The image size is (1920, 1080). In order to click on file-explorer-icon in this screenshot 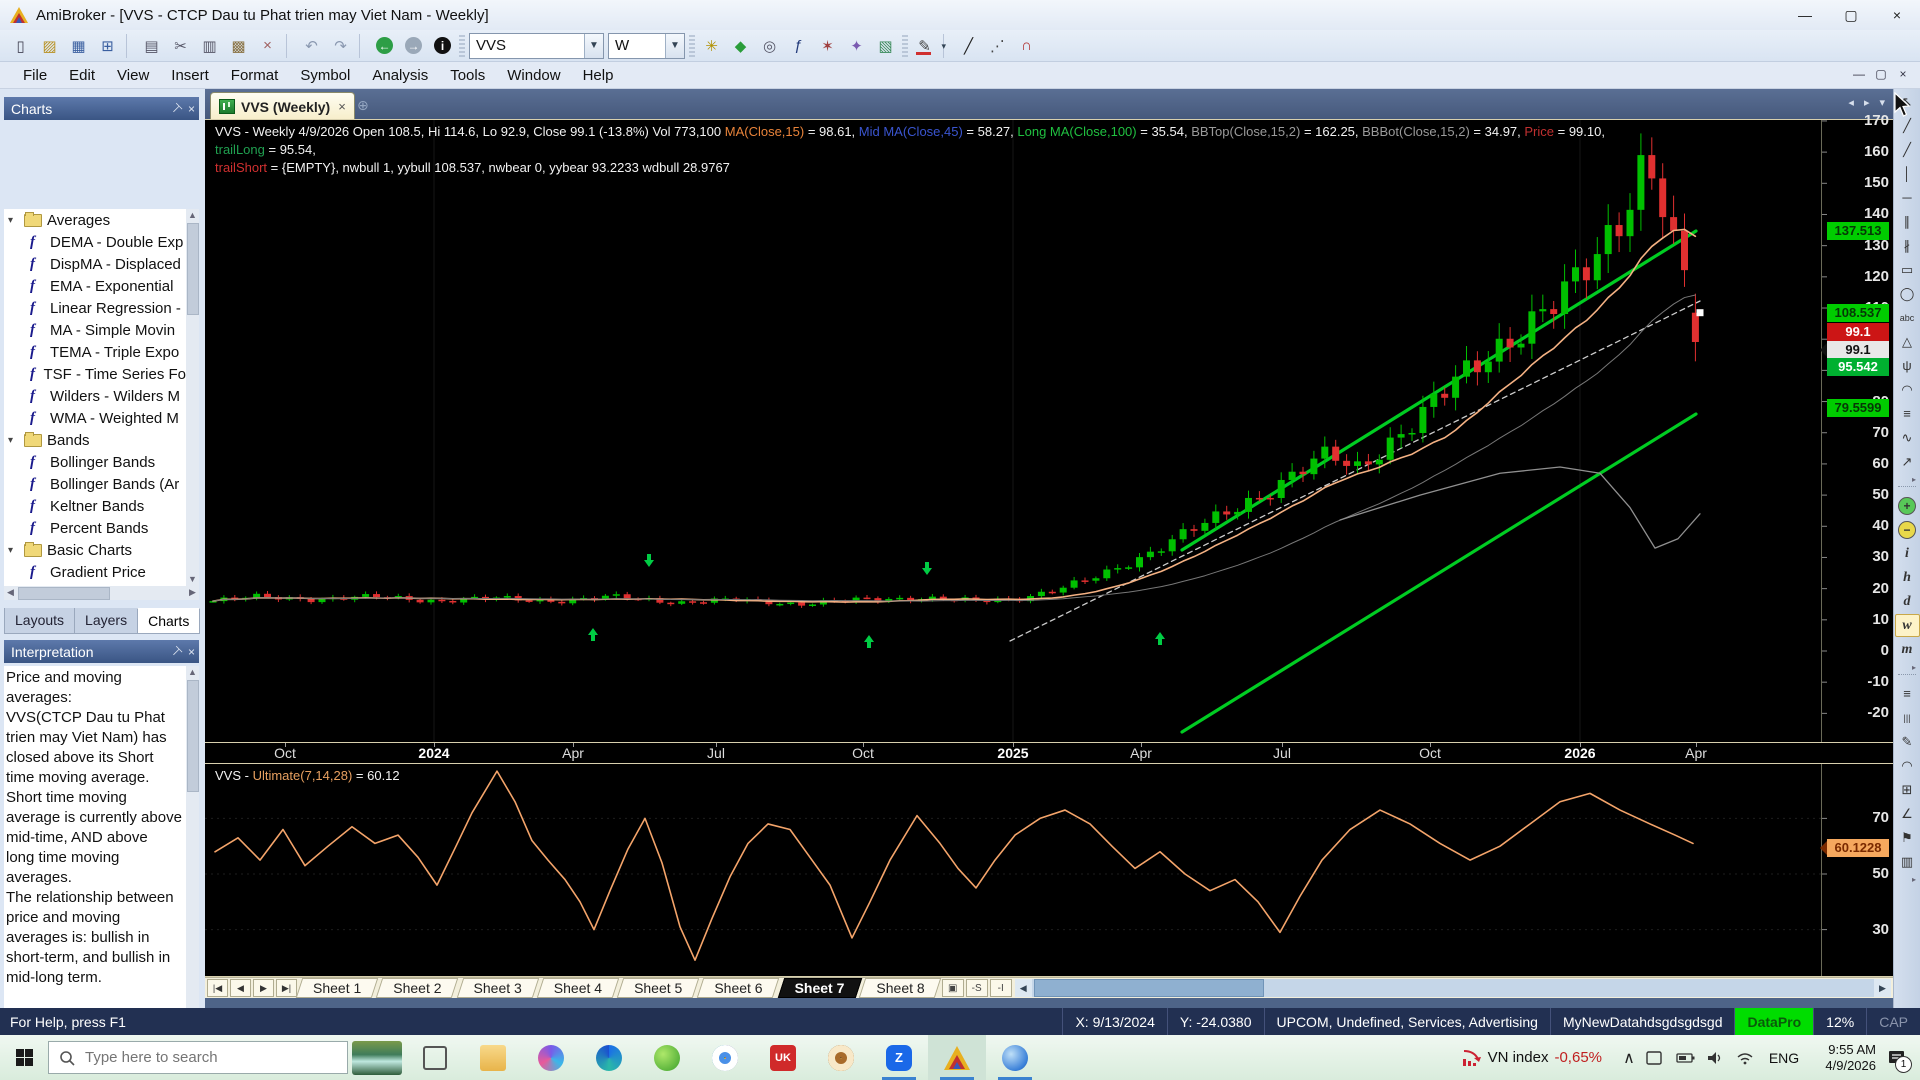, I will do `click(493, 1057)`.